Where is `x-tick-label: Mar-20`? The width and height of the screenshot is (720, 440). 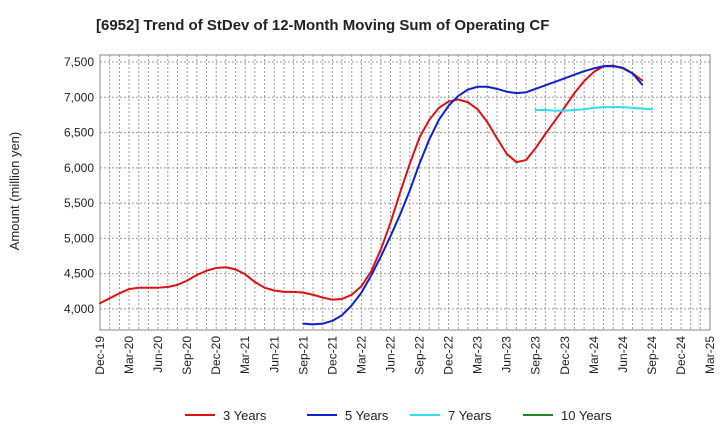
x-tick-label: Mar-20 is located at coordinates (129, 355).